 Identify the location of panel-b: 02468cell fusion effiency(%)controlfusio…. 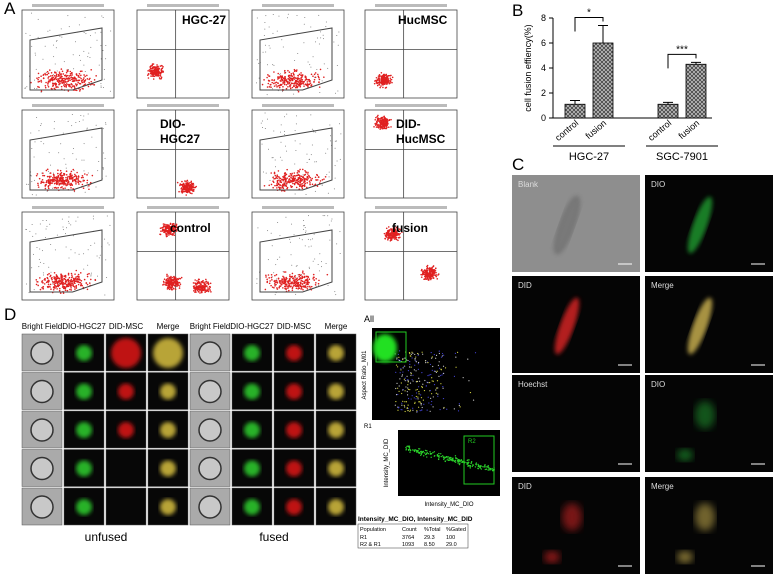
(620, 86).